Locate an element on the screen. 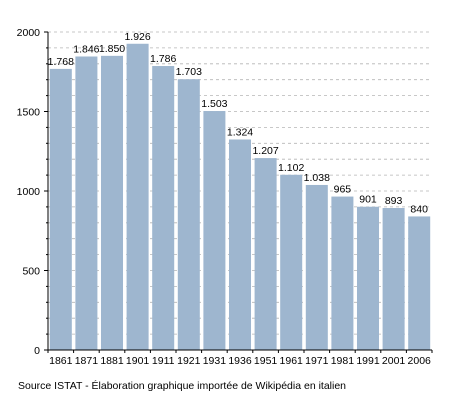  x-tick-label: 1901 is located at coordinates (138, 361).